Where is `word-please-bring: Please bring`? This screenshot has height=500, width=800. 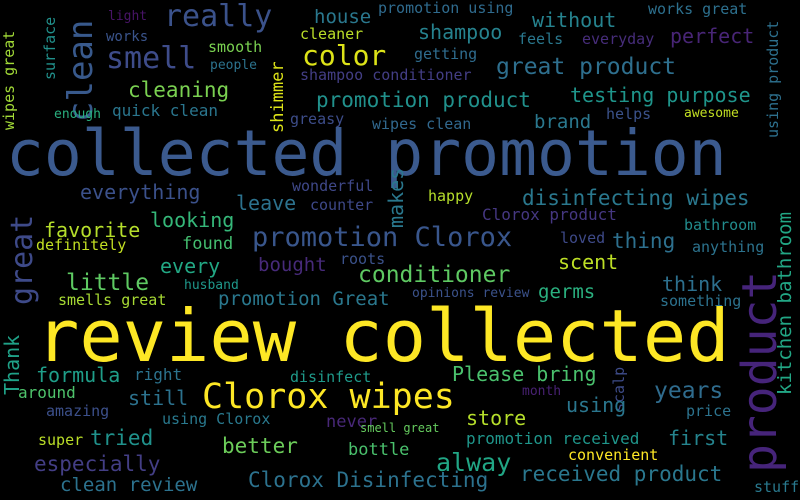
word-please-bring: Please bring is located at coordinates (524, 374).